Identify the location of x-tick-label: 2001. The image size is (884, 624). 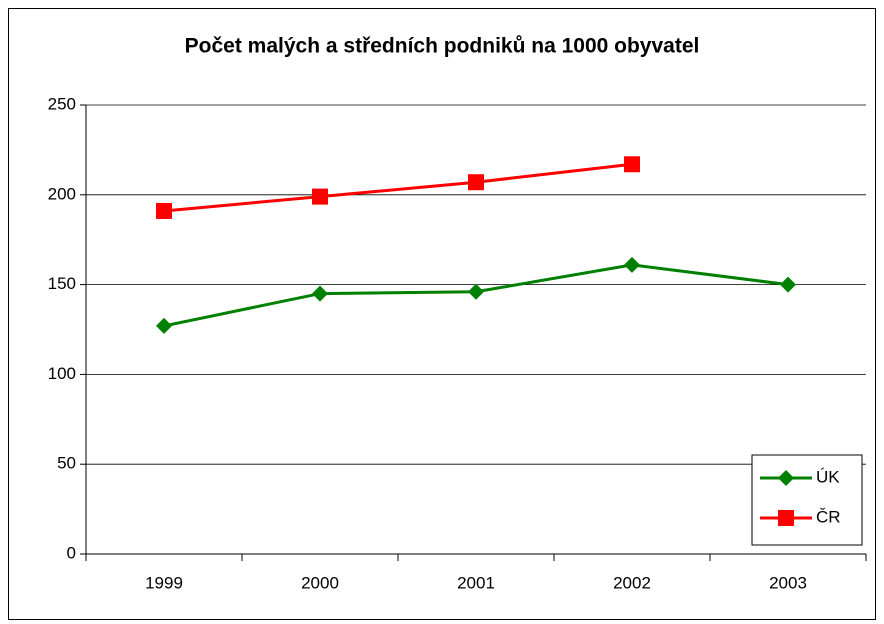
(476, 582).